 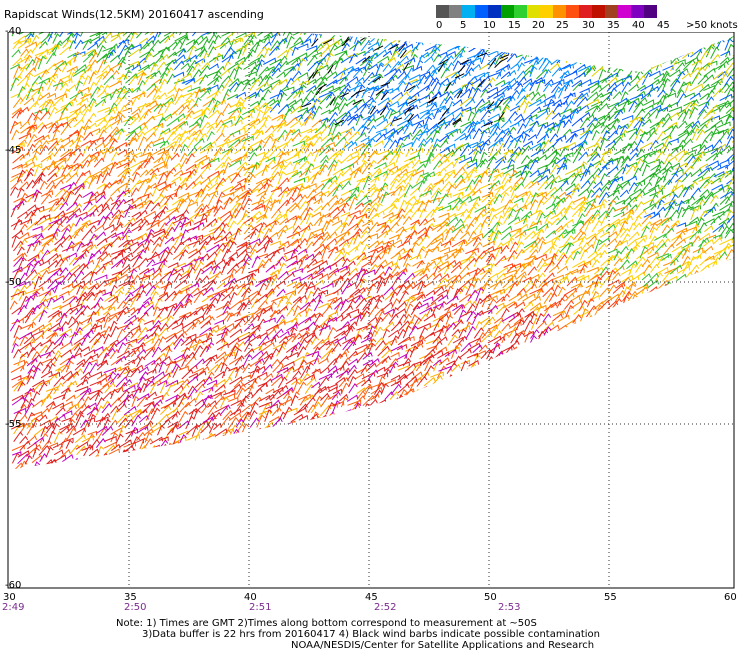 I want to click on lon-label: 55, so click(x=610, y=597).